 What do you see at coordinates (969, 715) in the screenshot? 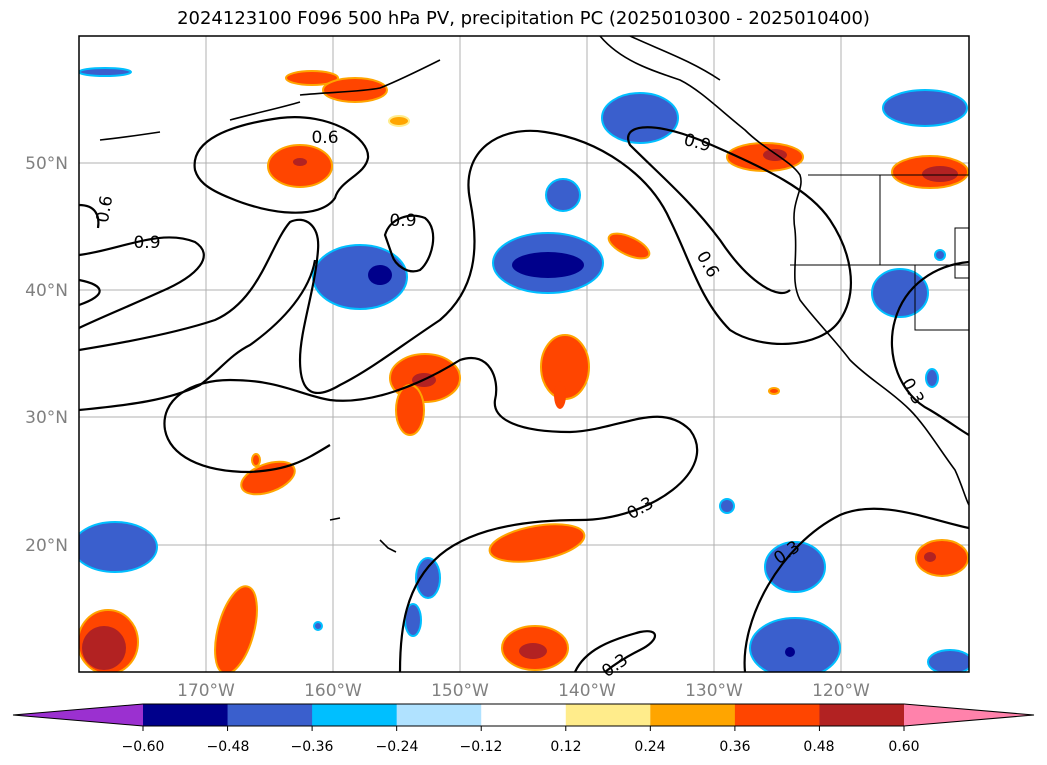
I see `colorbar-extend-right` at bounding box center [969, 715].